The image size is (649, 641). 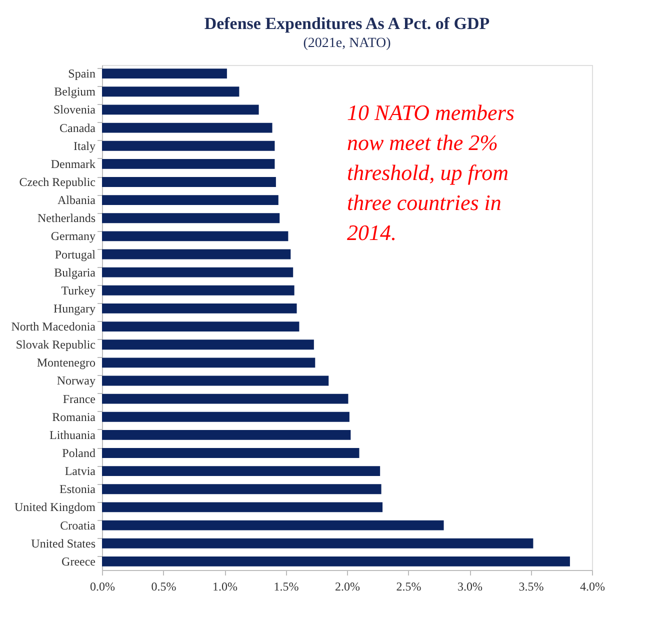 I want to click on y-tick-label: United Kingdom, so click(x=55, y=507).